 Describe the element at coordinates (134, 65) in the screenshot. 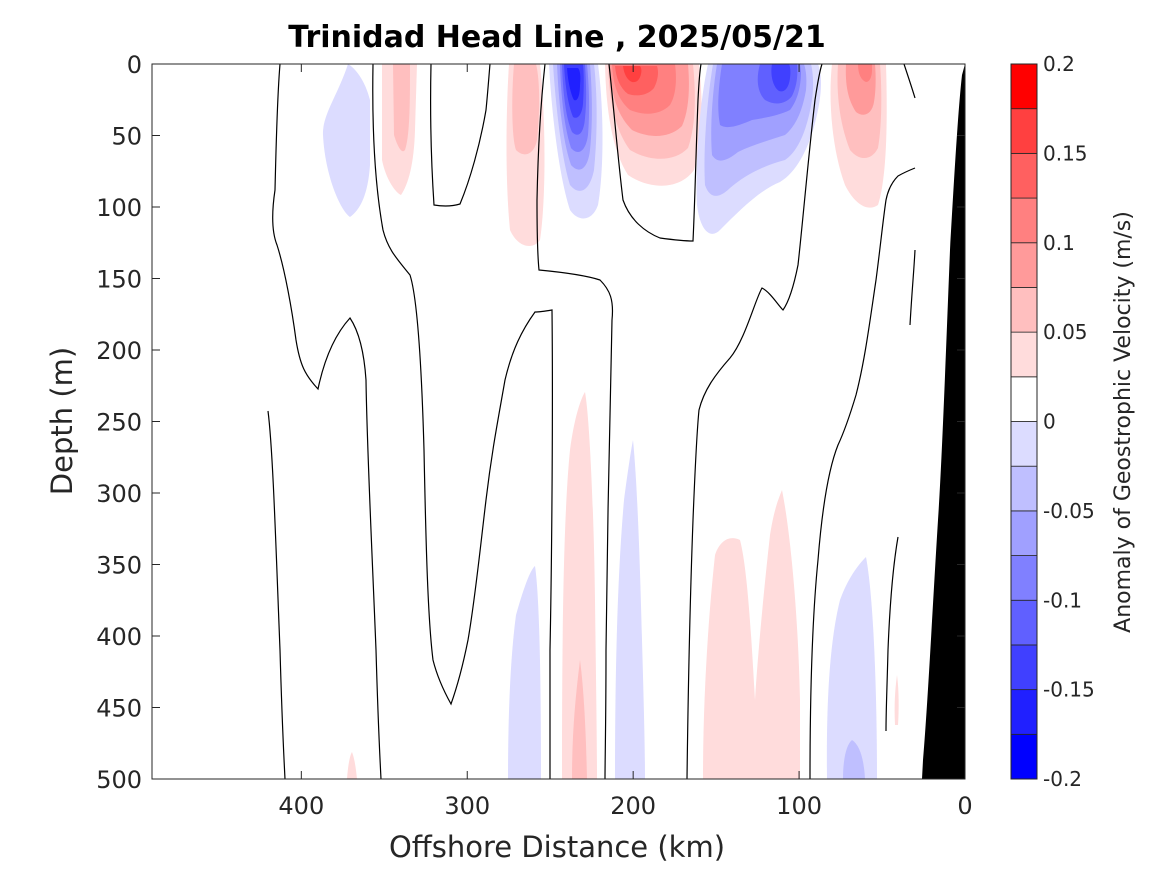

I see `y-tick-label: 0` at that location.